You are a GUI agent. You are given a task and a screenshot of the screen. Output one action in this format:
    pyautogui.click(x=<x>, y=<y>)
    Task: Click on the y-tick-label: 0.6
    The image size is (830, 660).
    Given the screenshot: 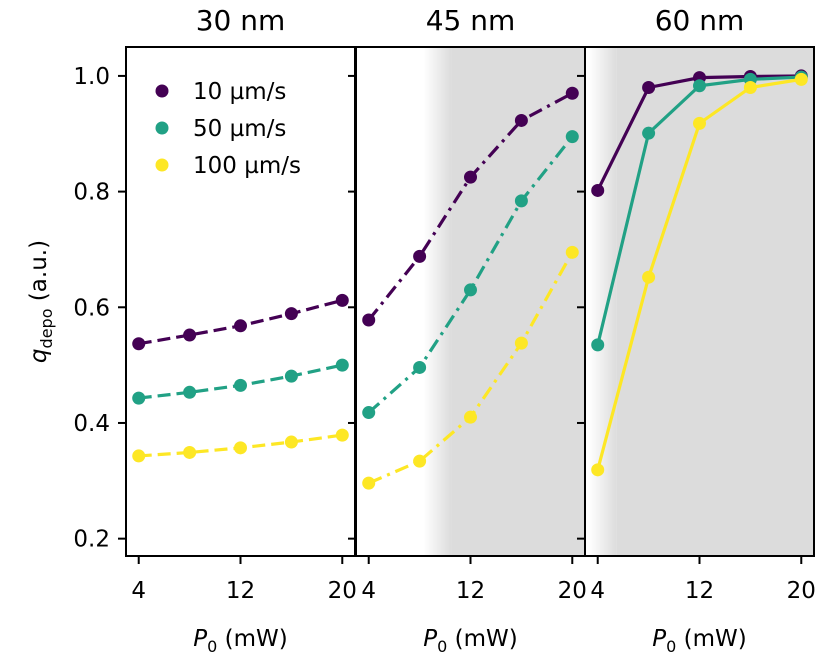 What is the action you would take?
    pyautogui.click(x=91, y=308)
    